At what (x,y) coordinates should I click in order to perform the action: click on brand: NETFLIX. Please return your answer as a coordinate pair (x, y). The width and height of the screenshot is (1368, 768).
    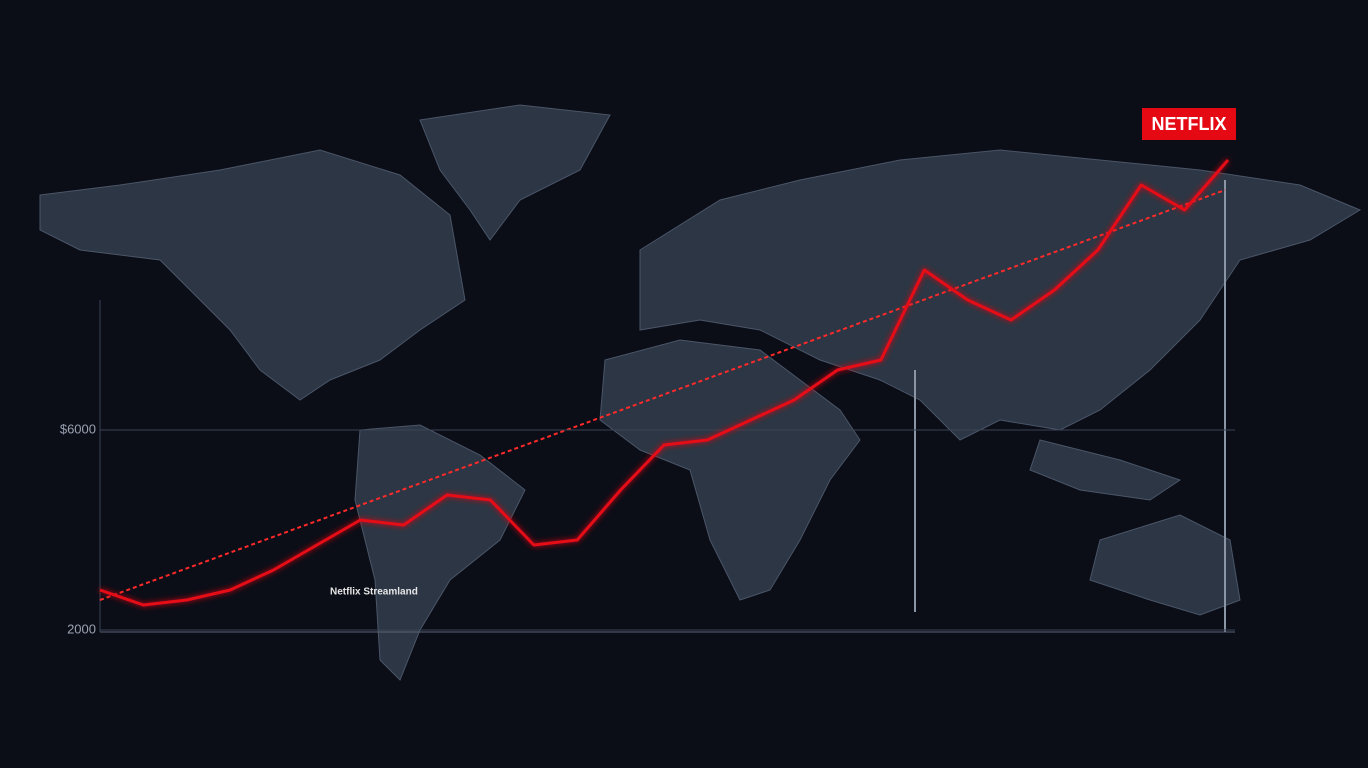
    Looking at the image, I should click on (1189, 124).